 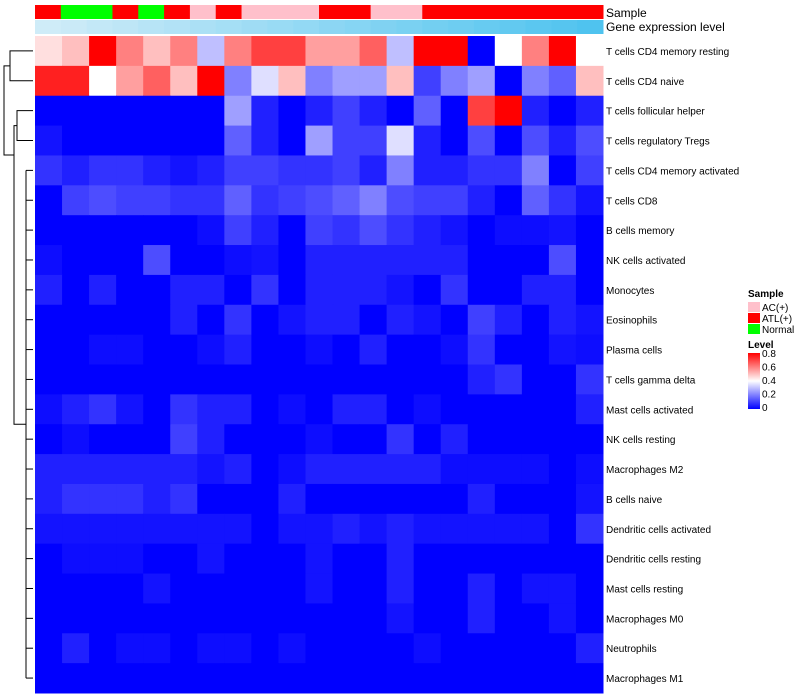 What do you see at coordinates (649, 410) in the screenshot?
I see `row-label: Mast cells activated` at bounding box center [649, 410].